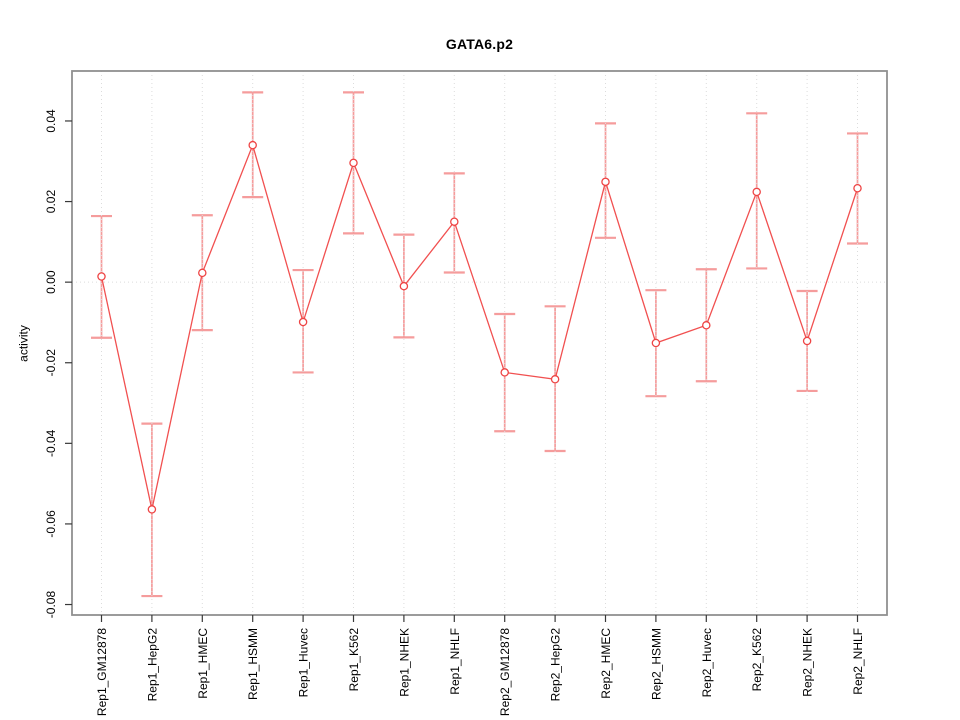  I want to click on x-tick-label: Rep1_K562, so click(354, 660).